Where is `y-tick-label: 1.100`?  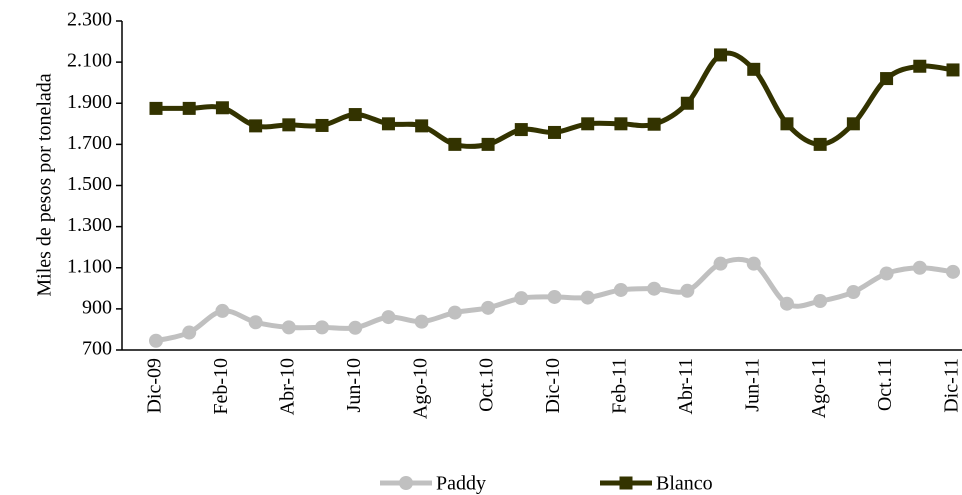 y-tick-label: 1.100 is located at coordinates (89, 266).